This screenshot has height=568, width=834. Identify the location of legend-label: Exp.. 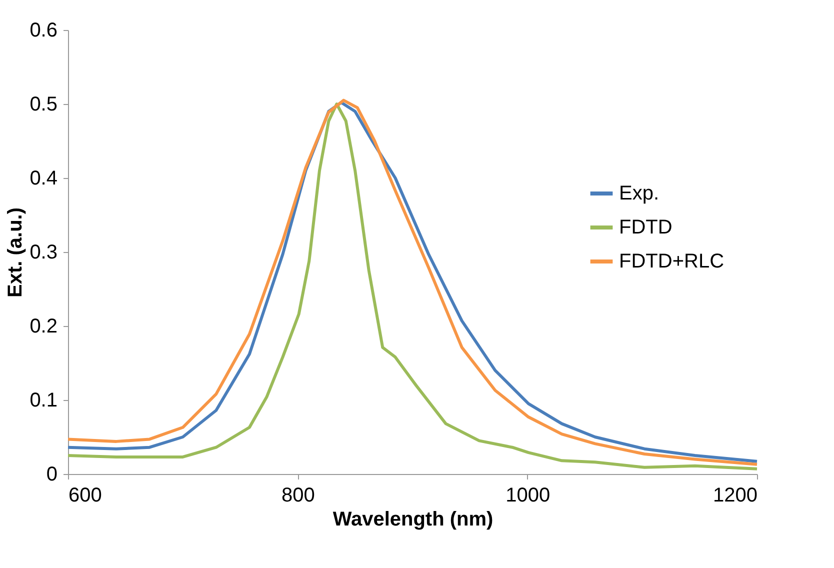
(639, 193).